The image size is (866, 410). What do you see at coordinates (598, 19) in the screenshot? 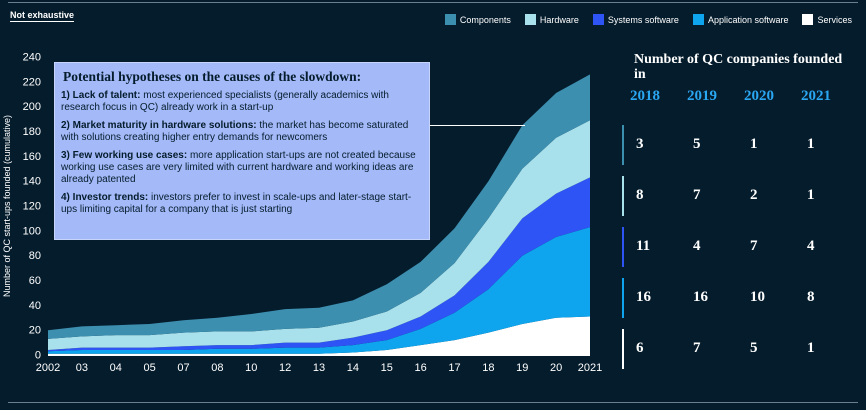
I see `legend-swatch-systems-software` at bounding box center [598, 19].